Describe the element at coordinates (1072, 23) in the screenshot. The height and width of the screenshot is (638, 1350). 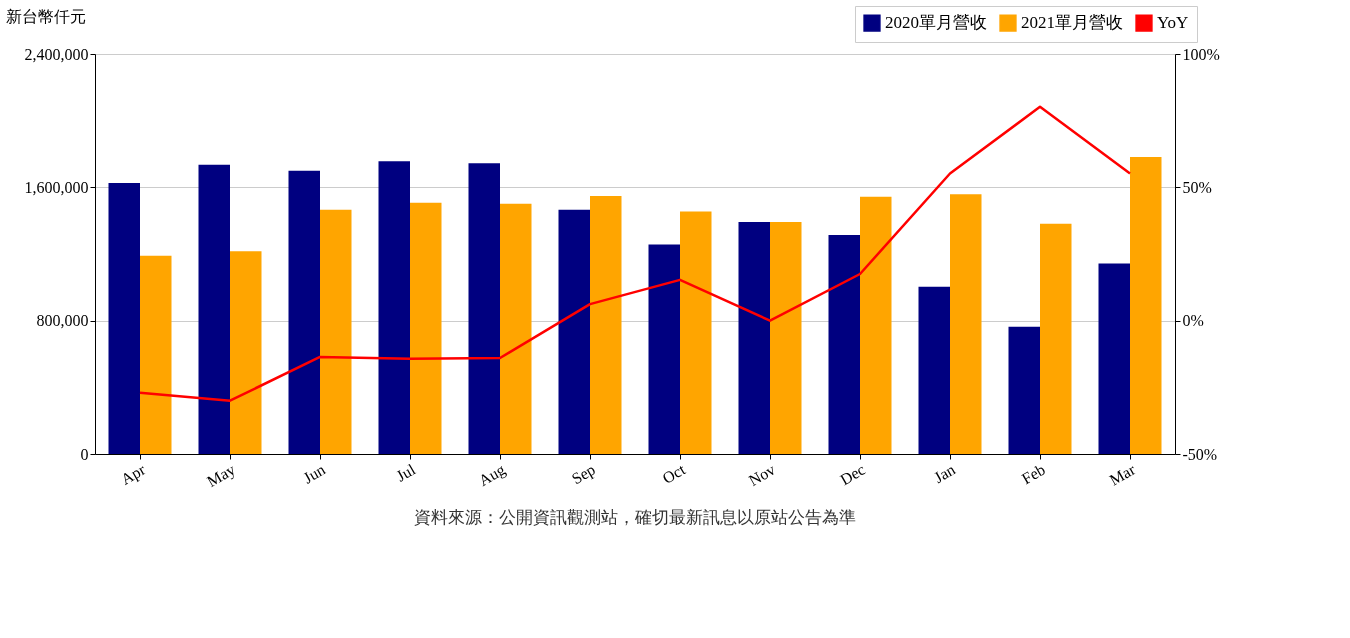
I see `legend-label: 2021單月營收` at that location.